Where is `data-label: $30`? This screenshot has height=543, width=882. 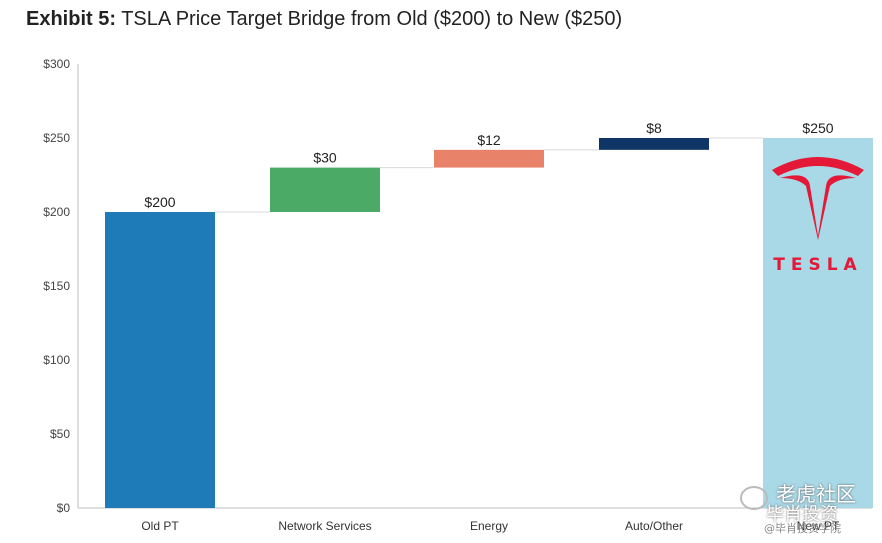 data-label: $30 is located at coordinates (325, 158).